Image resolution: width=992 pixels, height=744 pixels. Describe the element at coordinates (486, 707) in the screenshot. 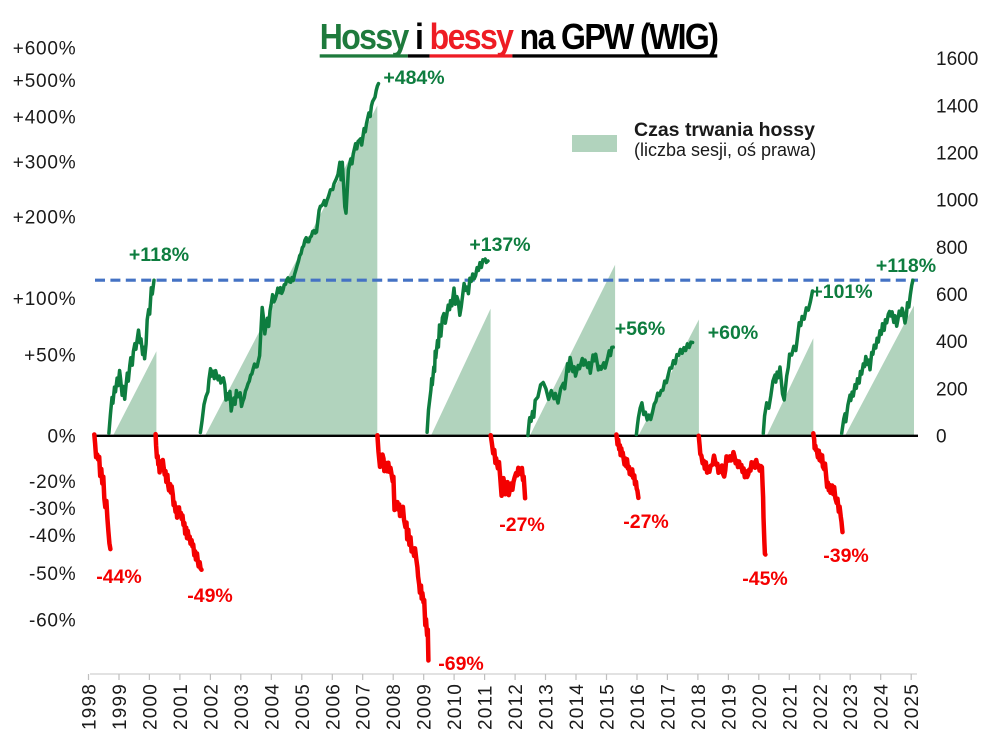

I see `svg-text: 2011` at that location.